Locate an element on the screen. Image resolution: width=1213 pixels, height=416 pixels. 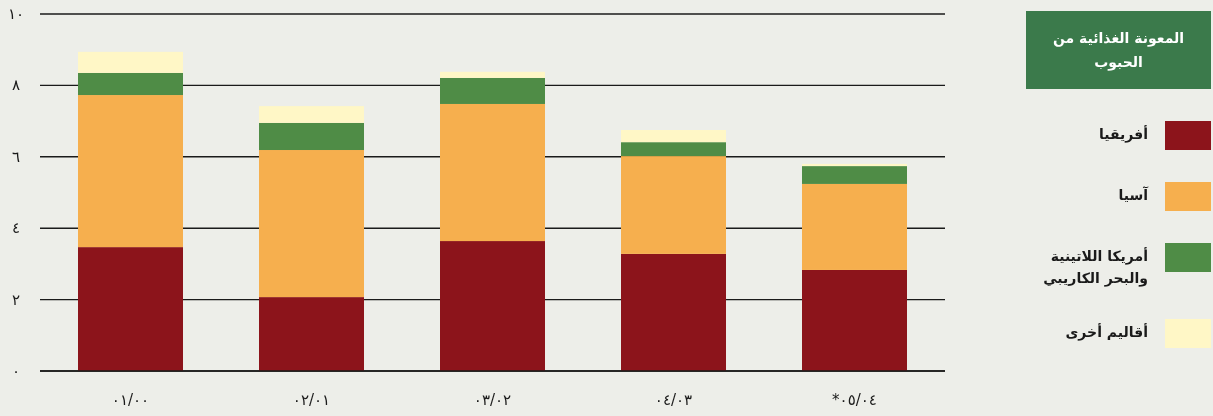
x-tick-label: ٠١/٠٠ is located at coordinates (130, 400).